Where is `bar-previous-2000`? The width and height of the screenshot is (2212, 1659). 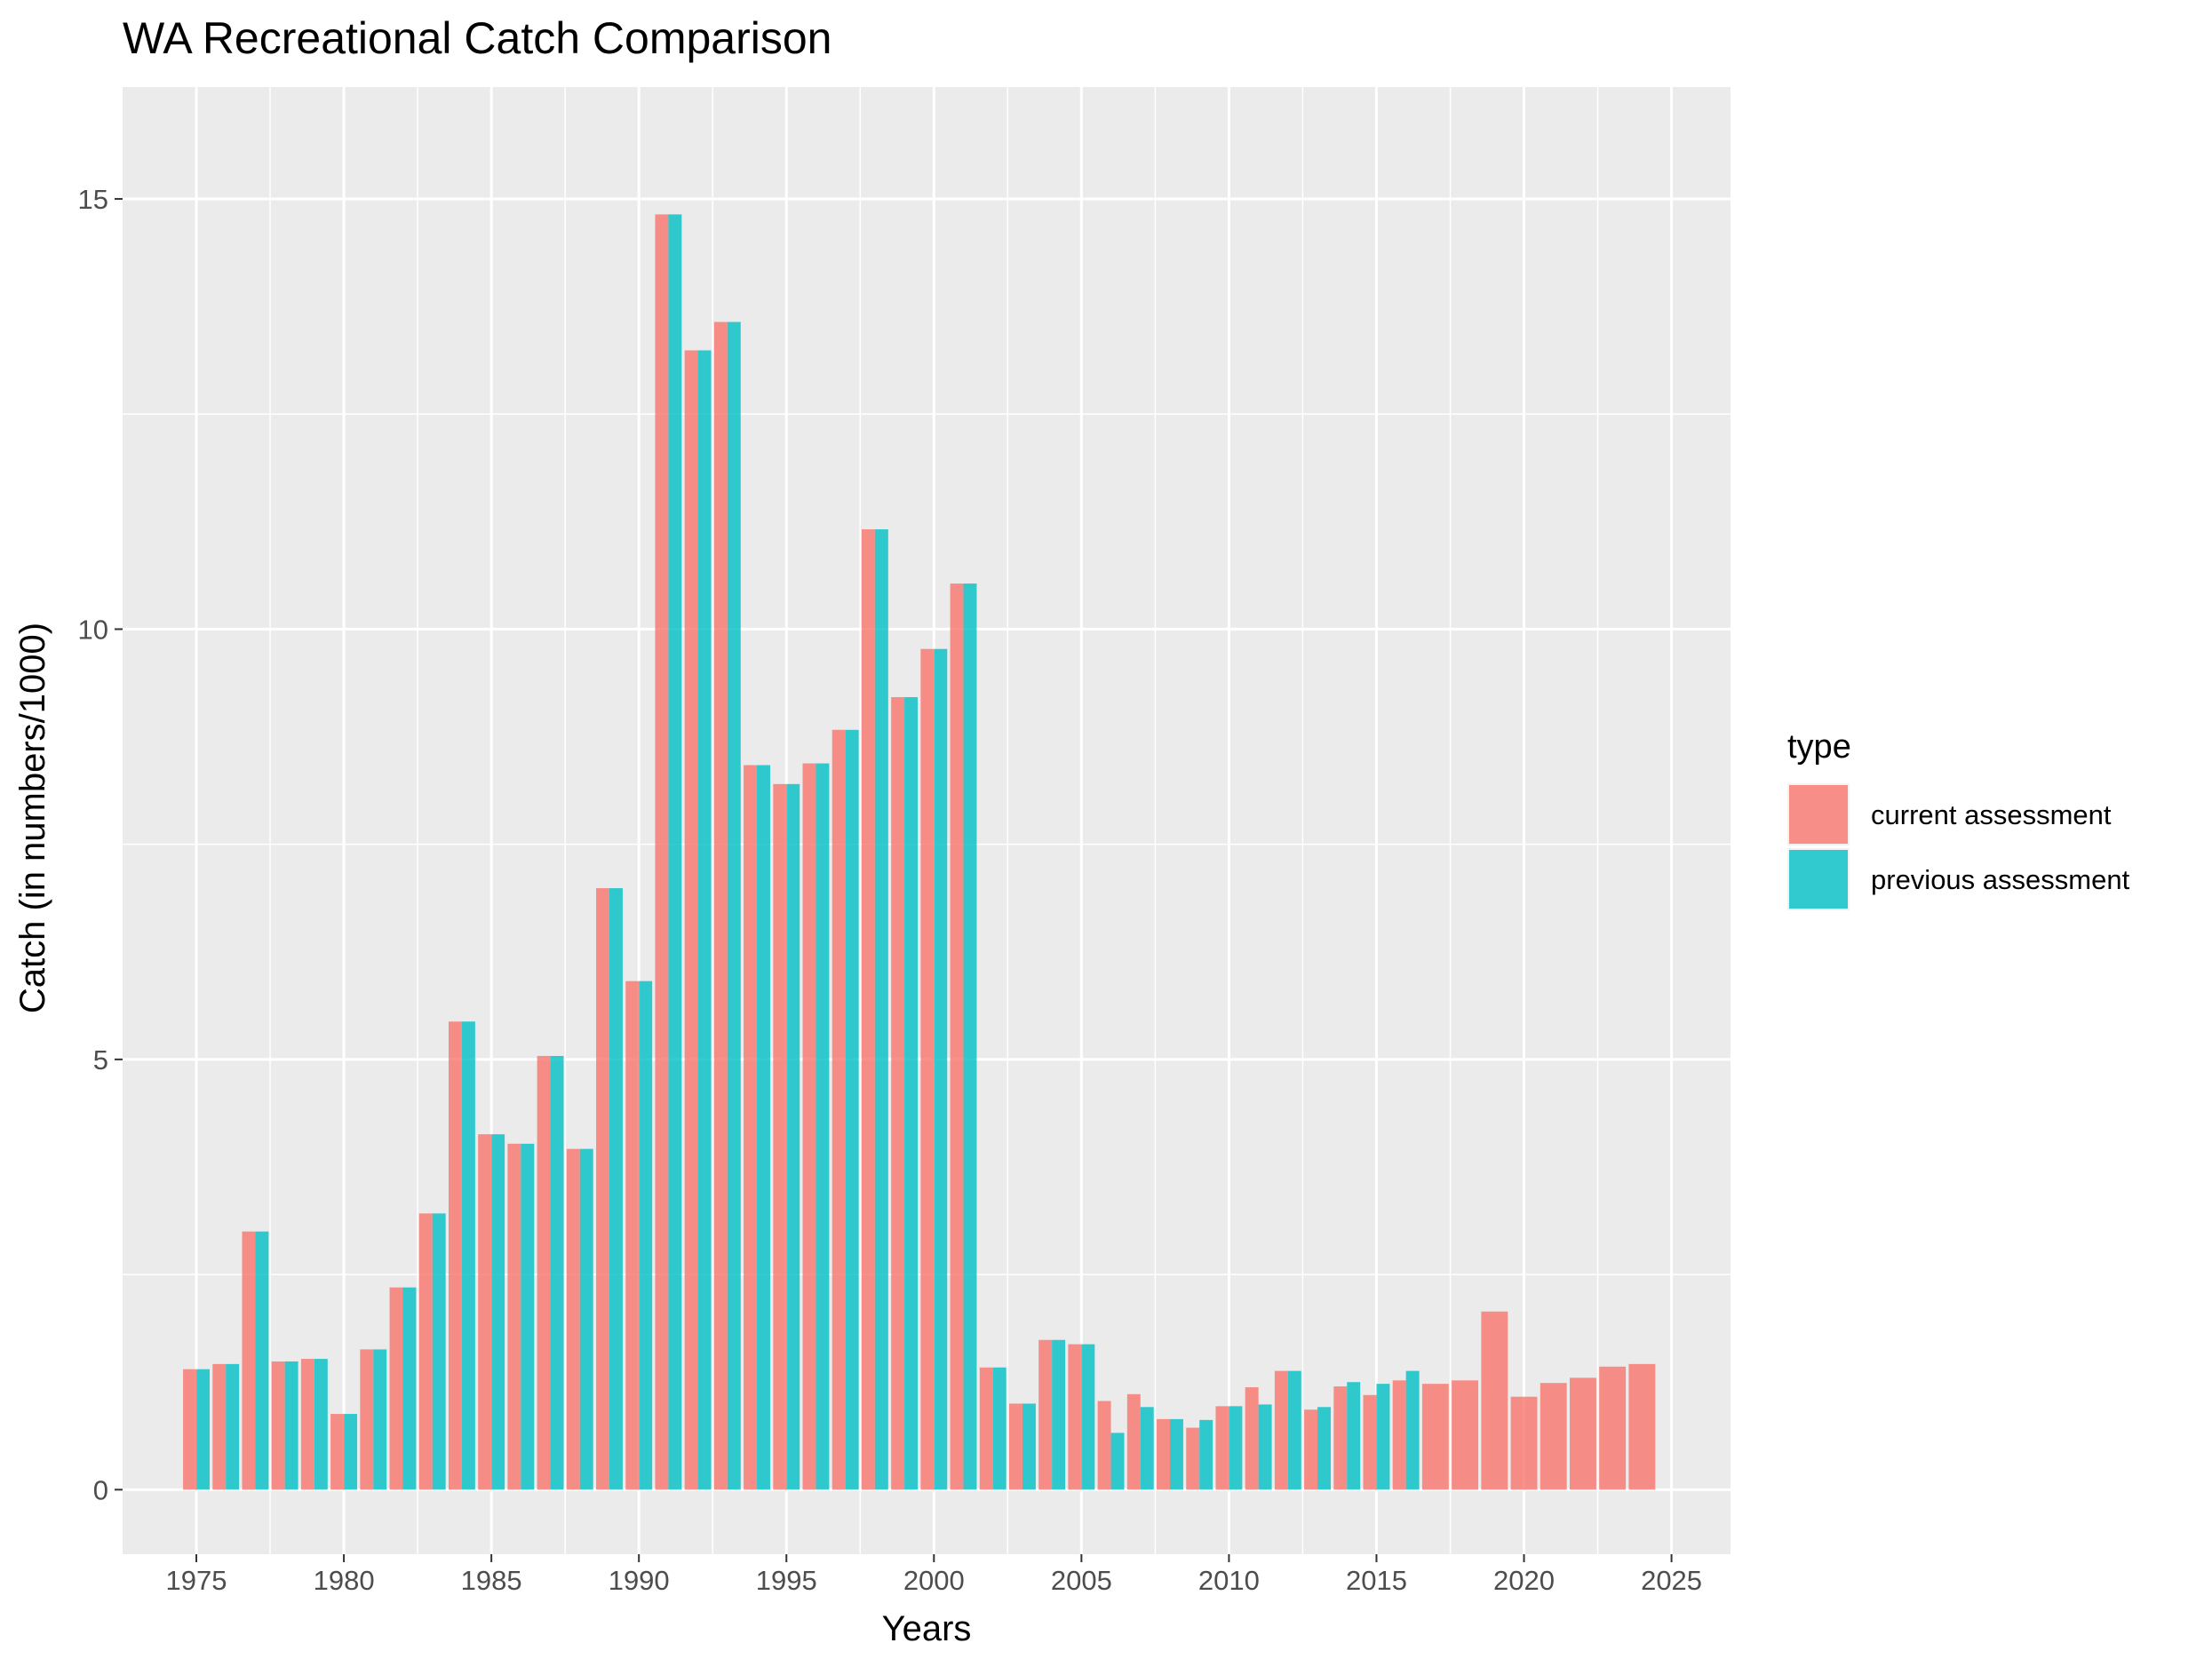 bar-previous-2000 is located at coordinates (941, 1069).